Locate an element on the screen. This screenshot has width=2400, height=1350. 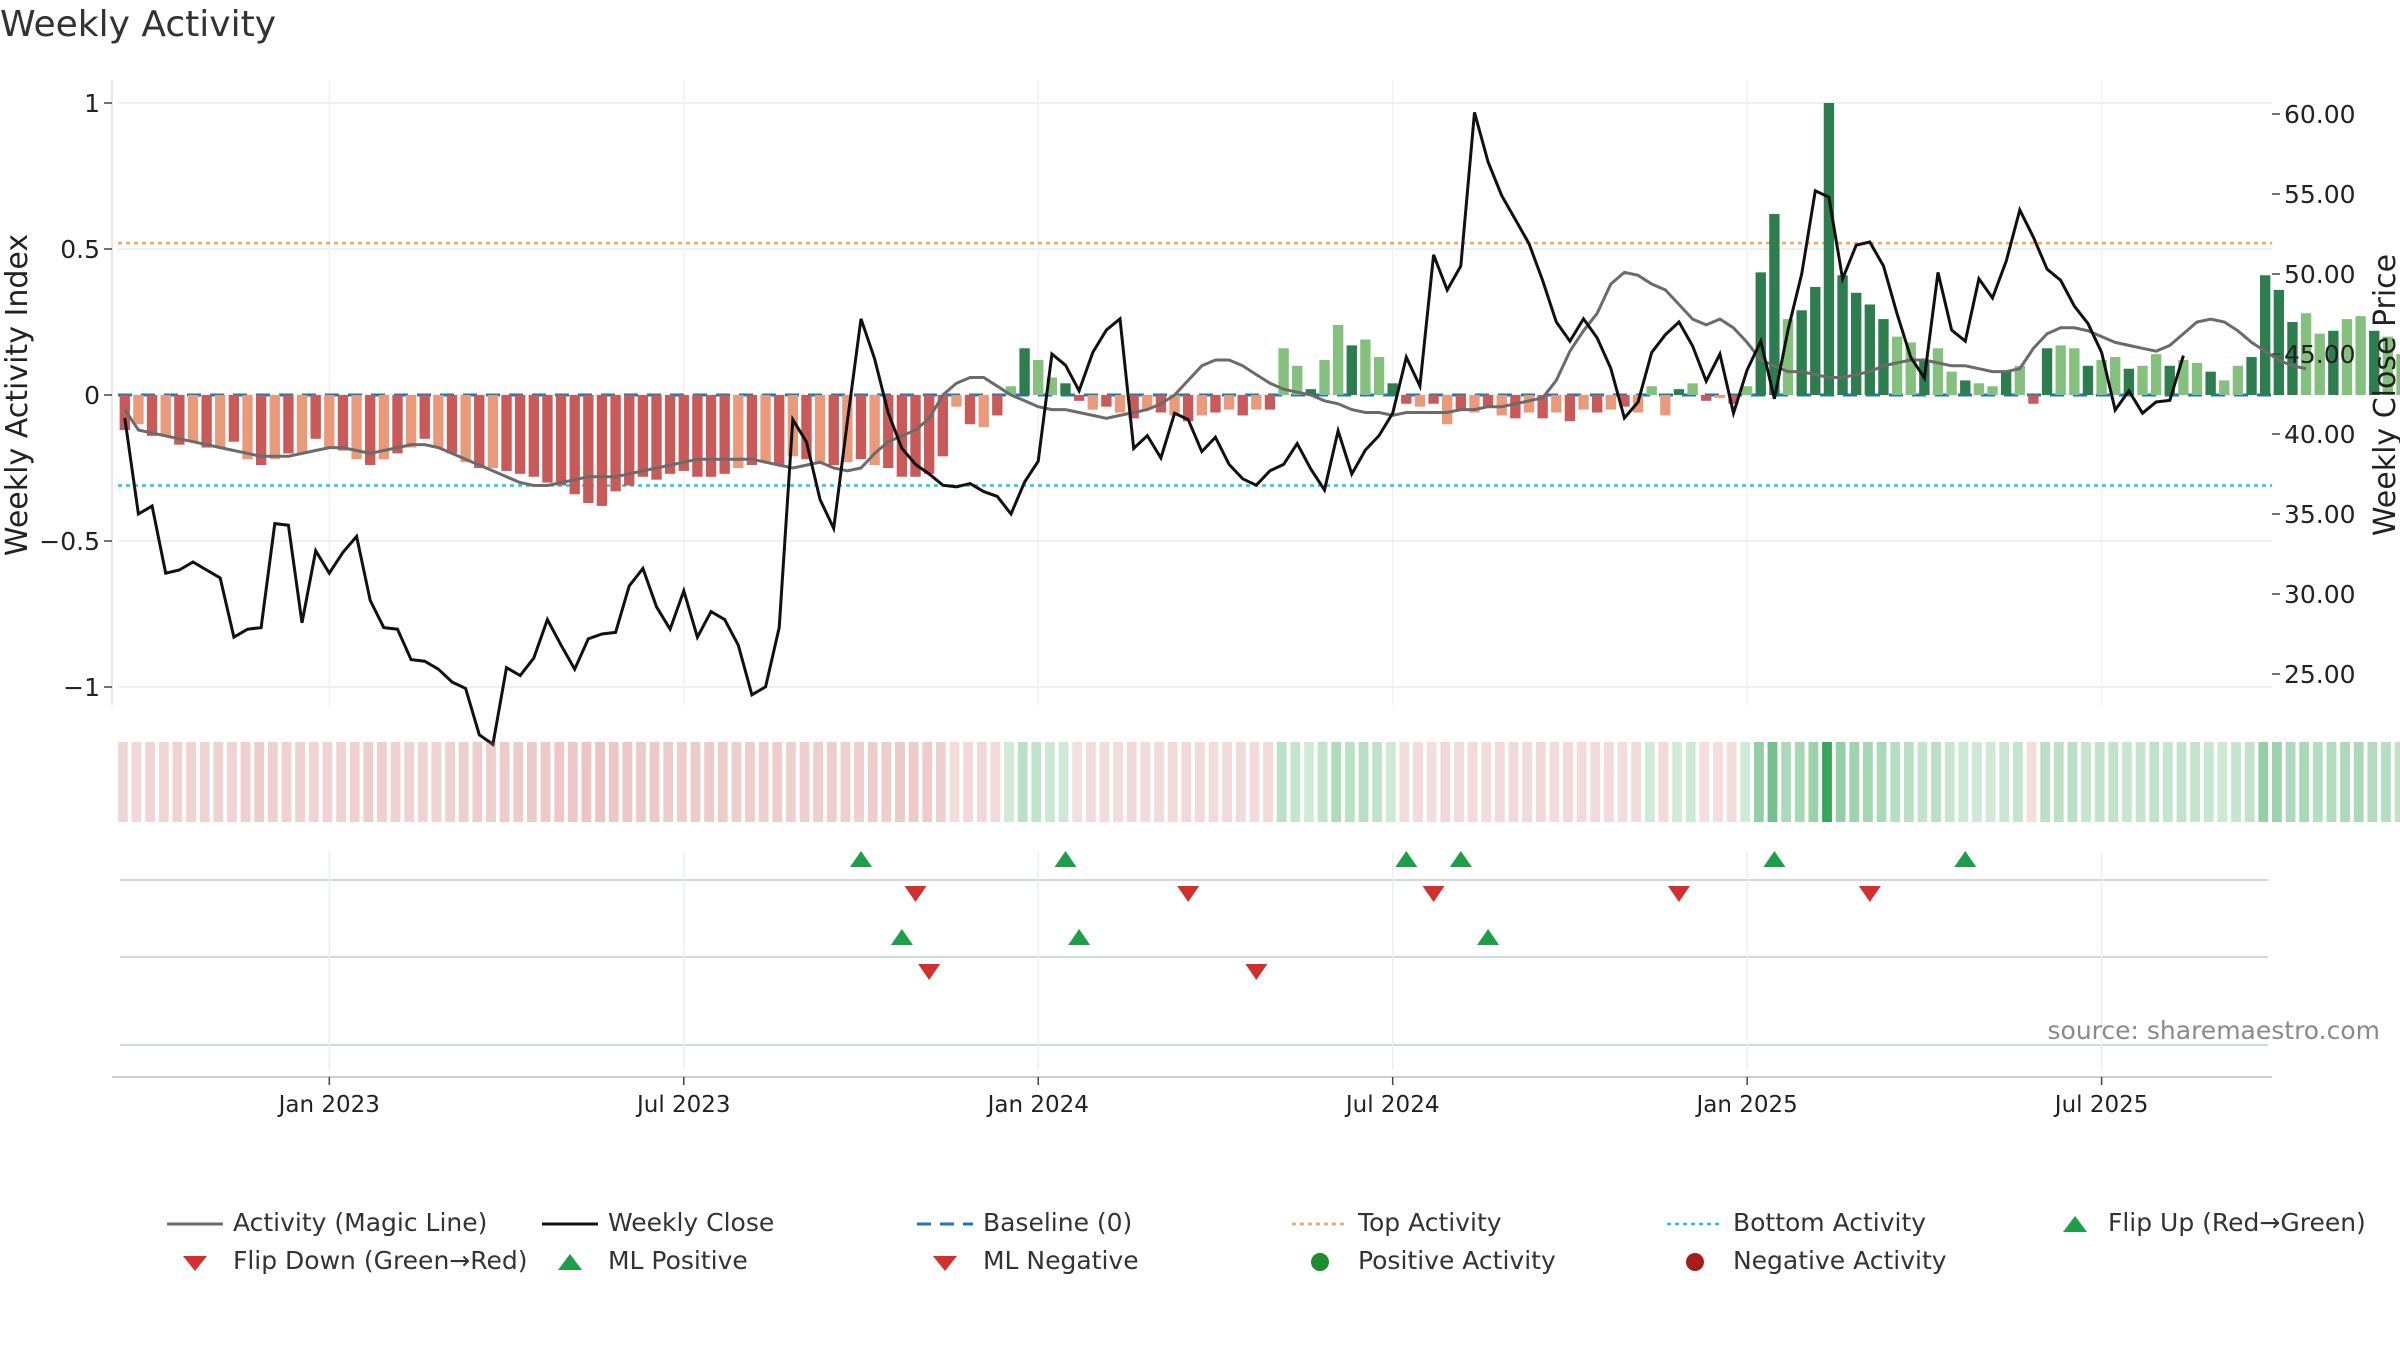
source-credit: source: sharemaestro.com is located at coordinates (2214, 1030).